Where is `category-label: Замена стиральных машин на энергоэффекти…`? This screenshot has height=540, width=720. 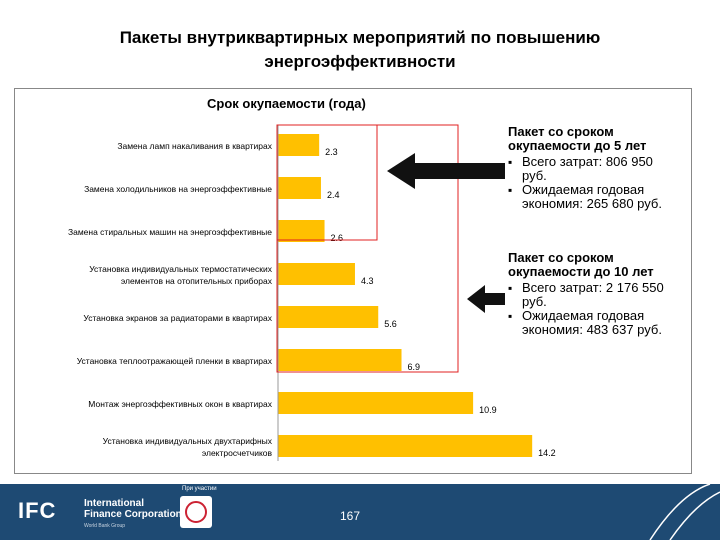
category-label: Замена стиральных машин на энергоэффекти… is located at coordinates (170, 232).